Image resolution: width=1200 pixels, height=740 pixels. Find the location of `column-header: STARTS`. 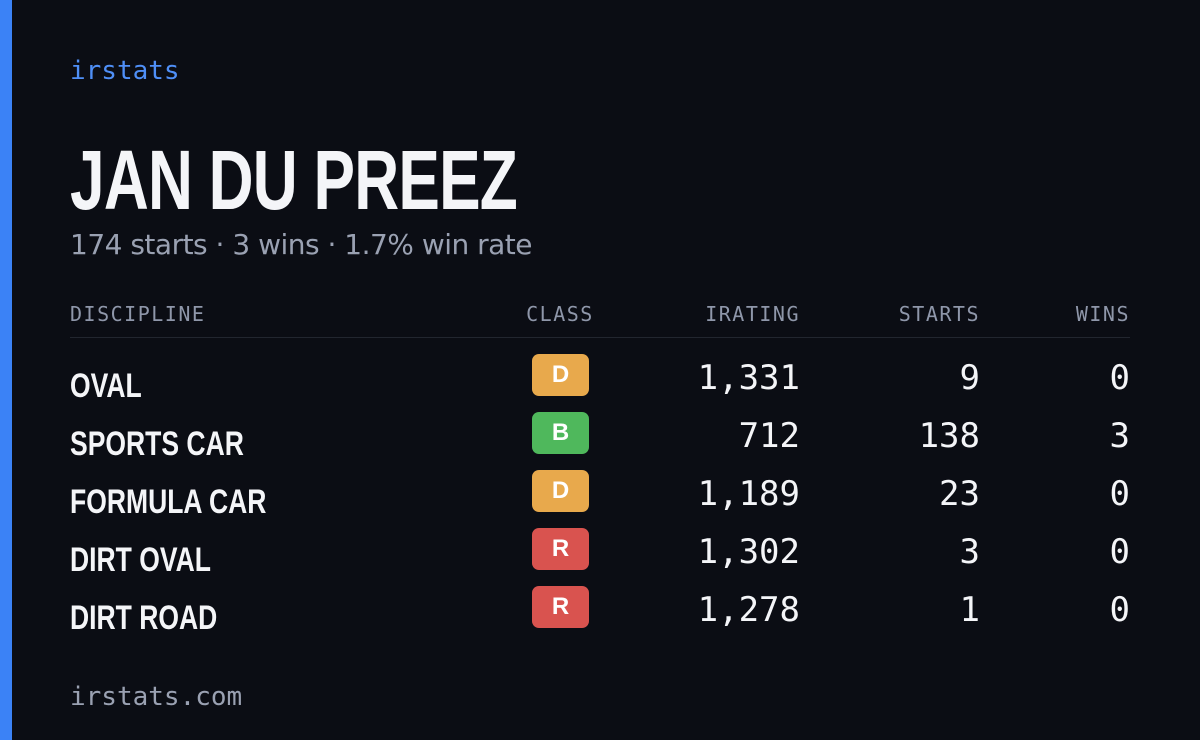

column-header: STARTS is located at coordinates (939, 314).